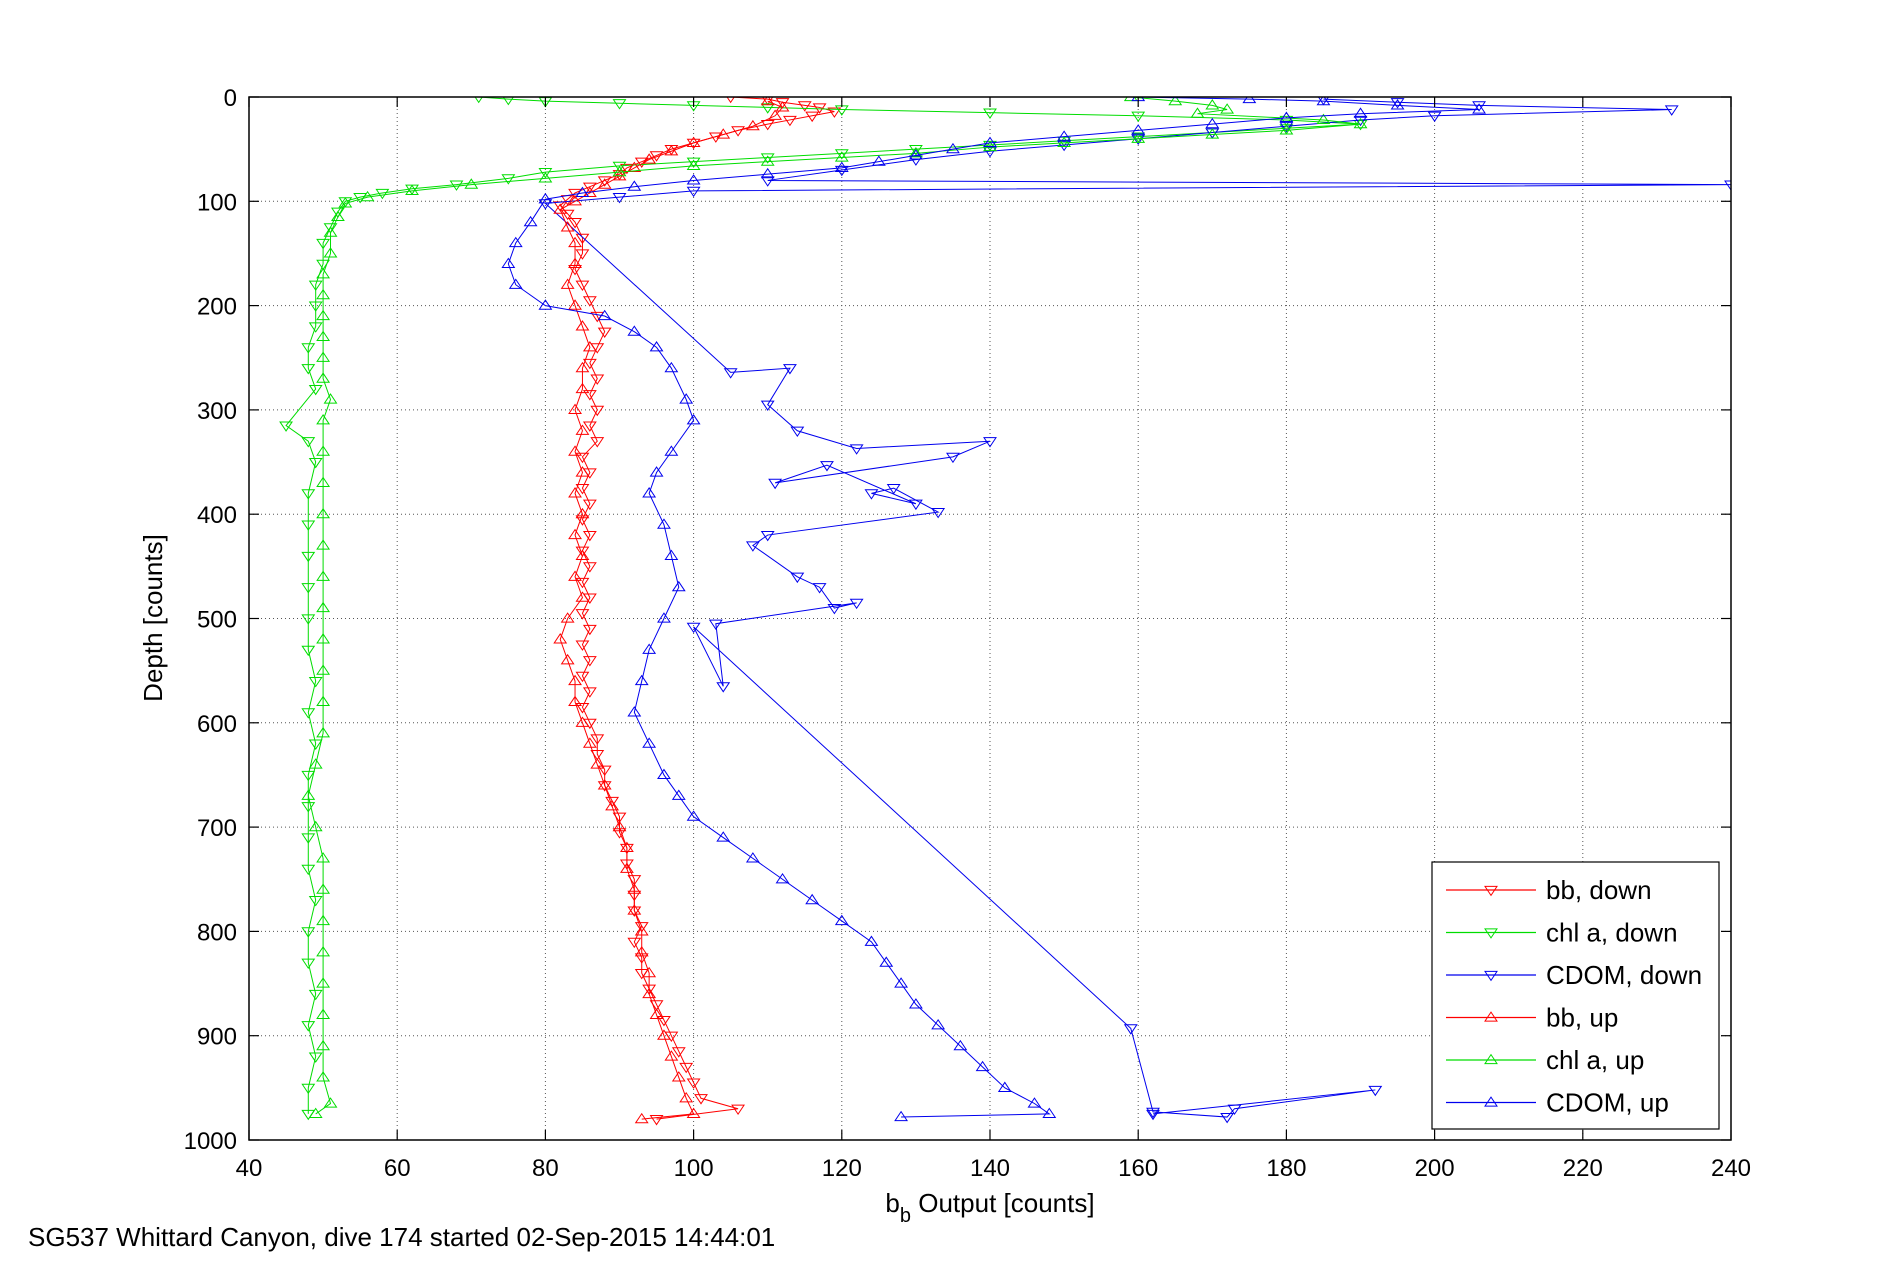 This screenshot has height=1262, width=1891. Describe the element at coordinates (1595, 1060) in the screenshot. I see `legend-label: chl a, up` at that location.